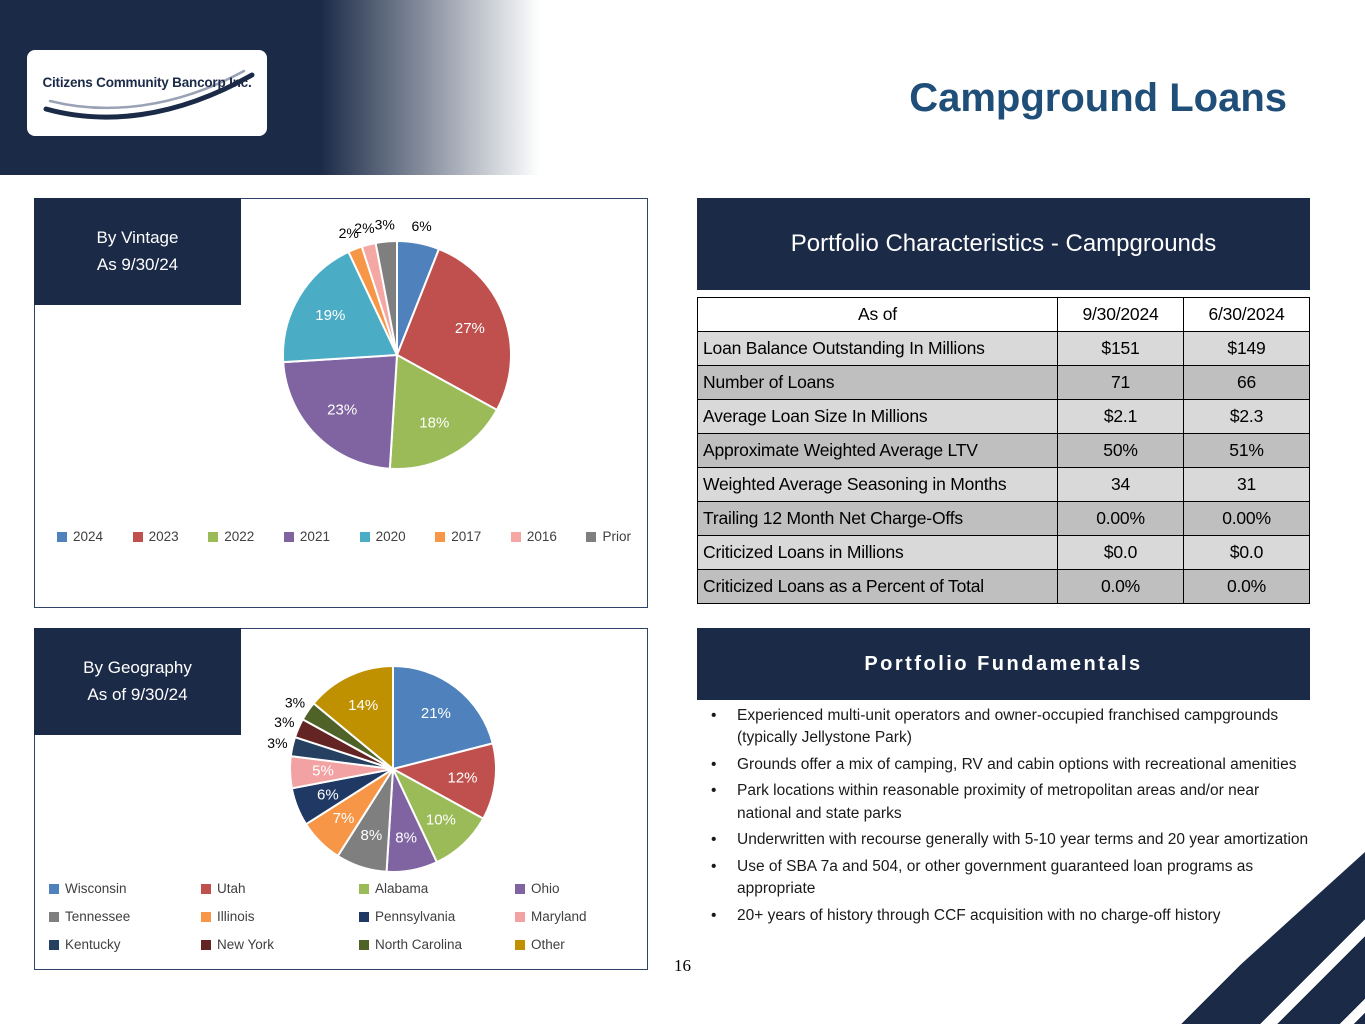 The image size is (1365, 1024). Describe the element at coordinates (1246, 348) in the screenshot. I see `metric-value: $149` at that location.